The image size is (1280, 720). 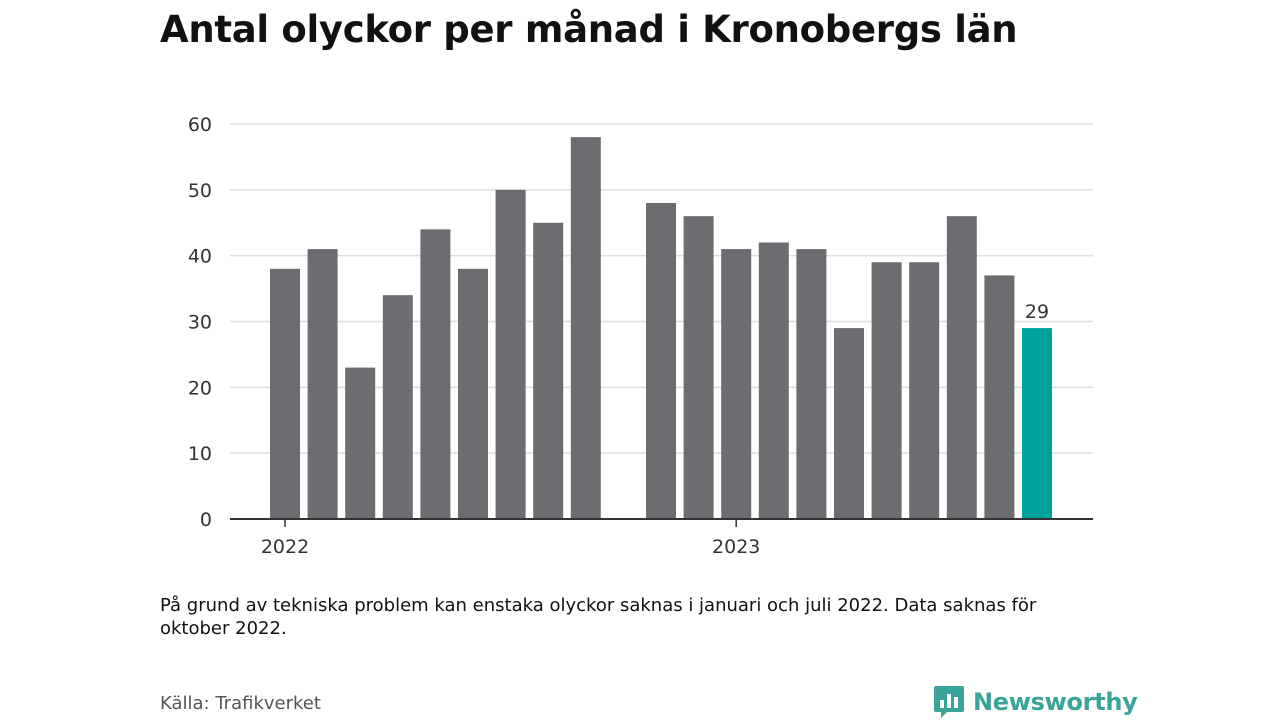 What do you see at coordinates (206, 520) in the screenshot?
I see `y-tick-label: 0` at bounding box center [206, 520].